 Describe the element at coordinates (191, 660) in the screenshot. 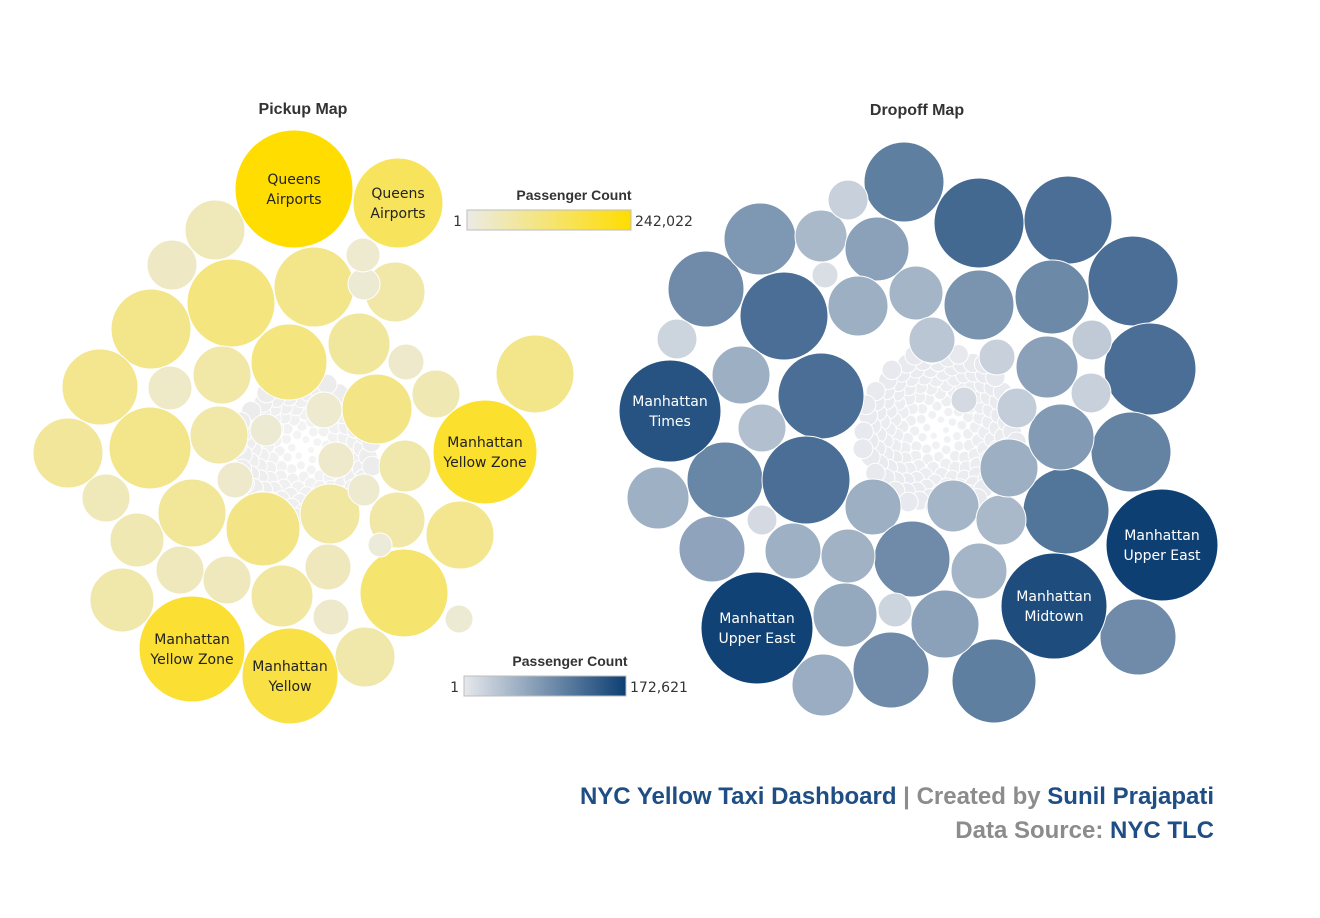

I see `bubble-label-line: Yellow Zone` at that location.